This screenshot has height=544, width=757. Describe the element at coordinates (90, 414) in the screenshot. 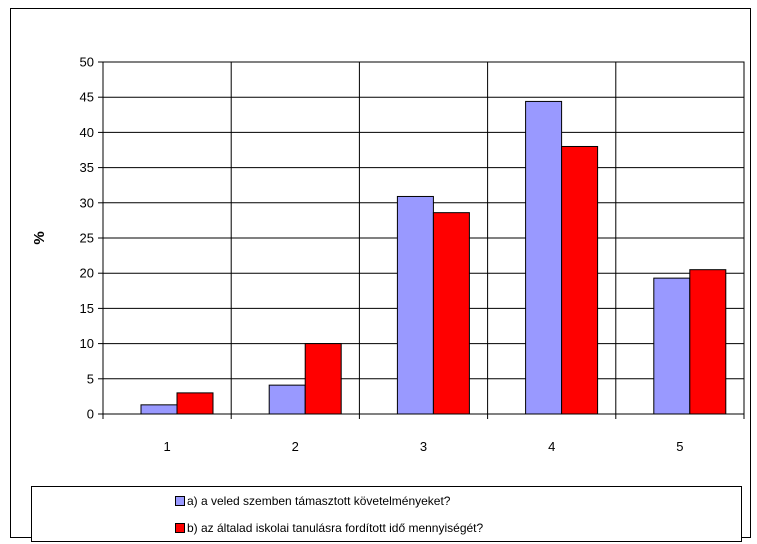

I see `y-tick-label-0: 0` at that location.